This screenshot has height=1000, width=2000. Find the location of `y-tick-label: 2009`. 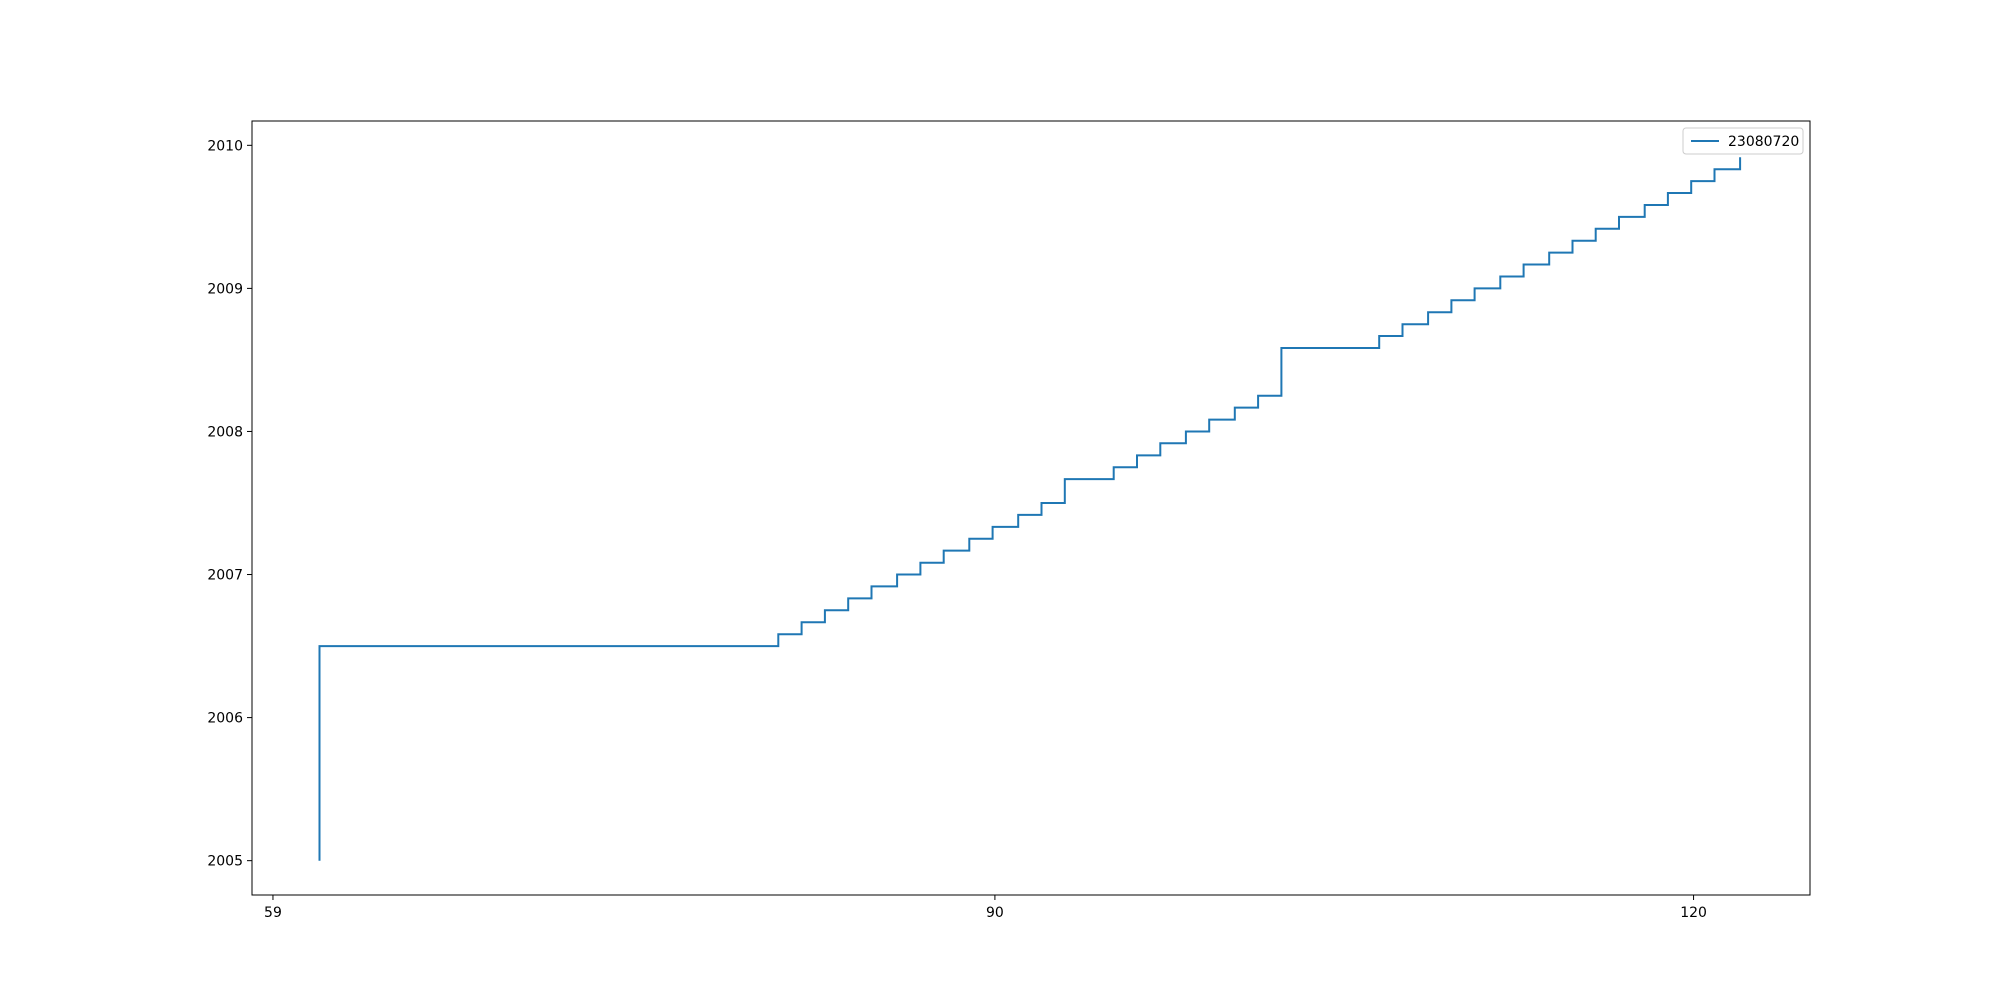

y-tick-label: 2009 is located at coordinates (225, 289).